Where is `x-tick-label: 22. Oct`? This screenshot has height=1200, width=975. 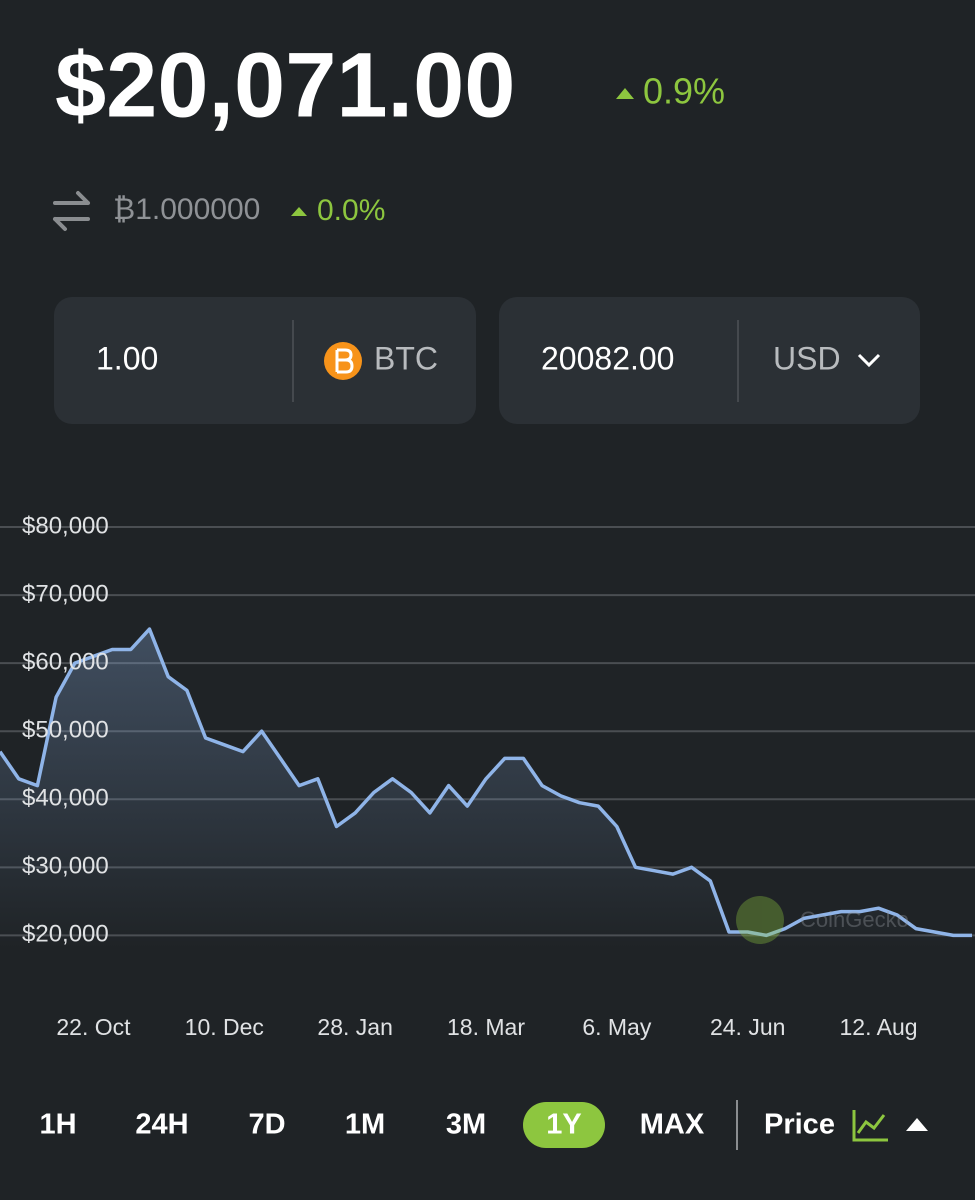
x-tick-label: 22. Oct is located at coordinates (93, 1027).